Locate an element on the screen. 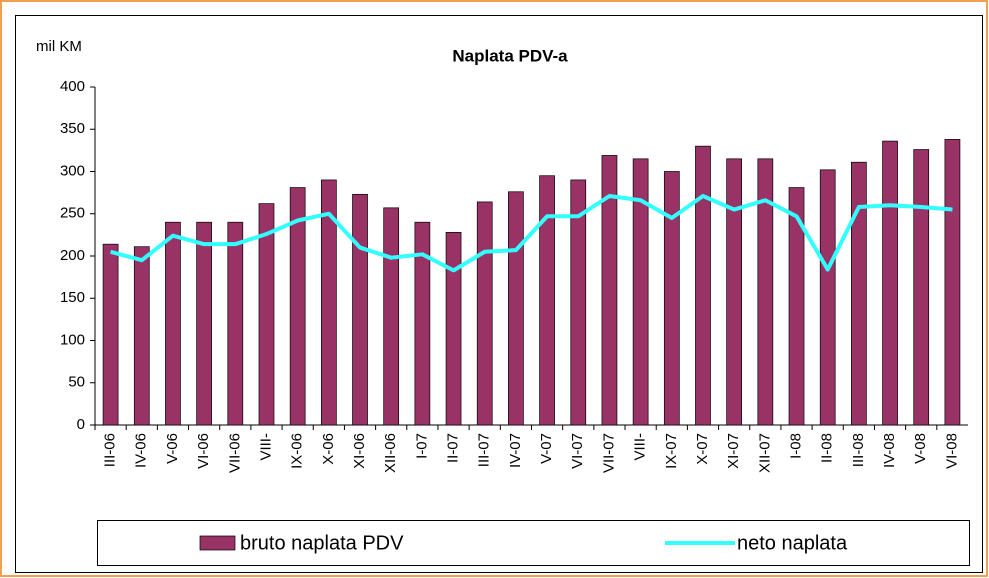  y-tick-label: 150 is located at coordinates (72, 297).